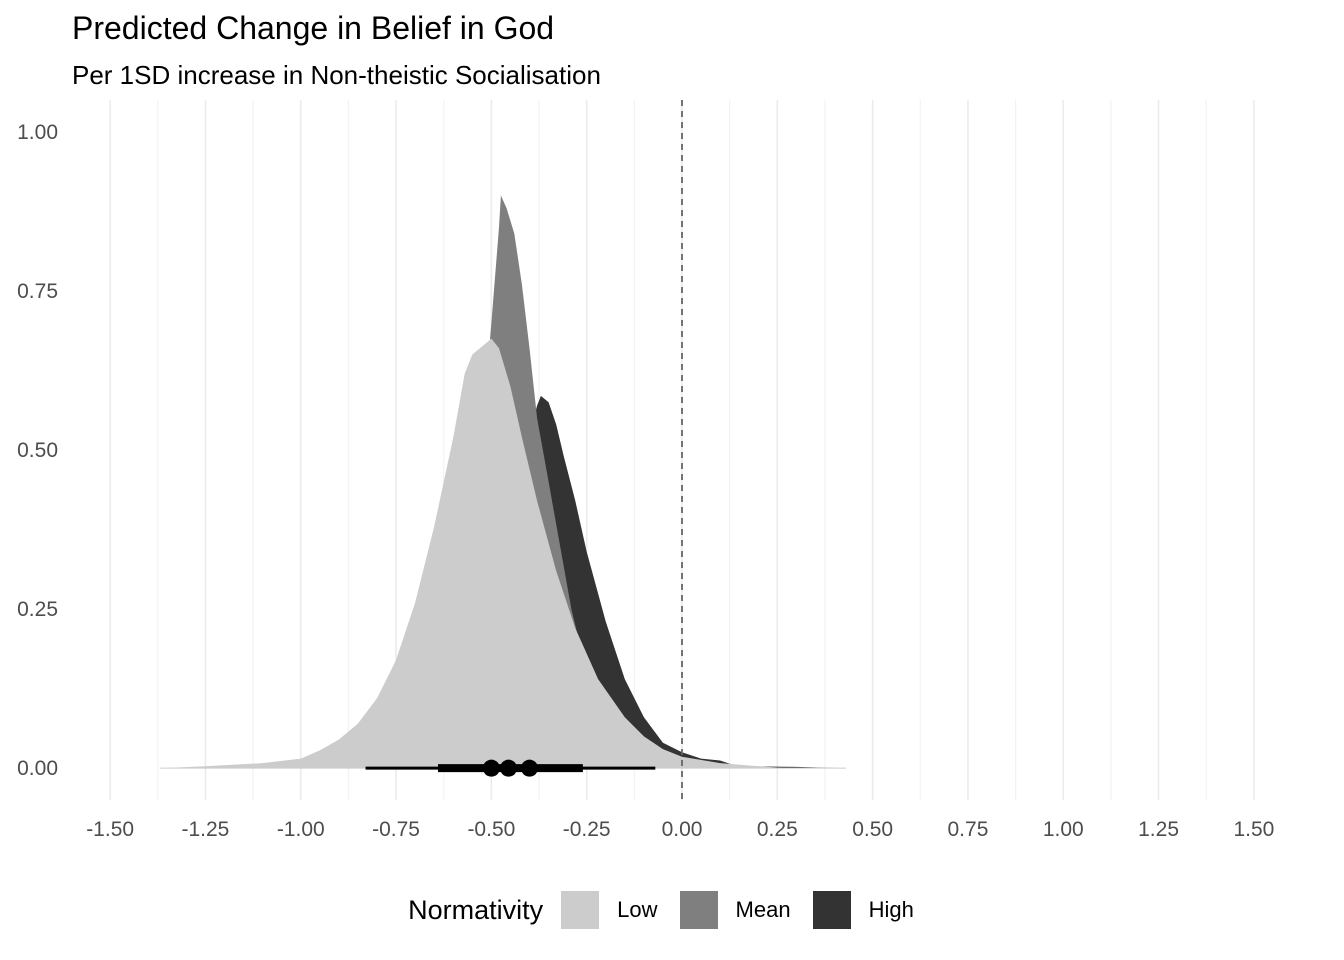 Image resolution: width=1344 pixels, height=960 pixels. Describe the element at coordinates (1253, 829) in the screenshot. I see `x-tick-label: 1.50` at that location.